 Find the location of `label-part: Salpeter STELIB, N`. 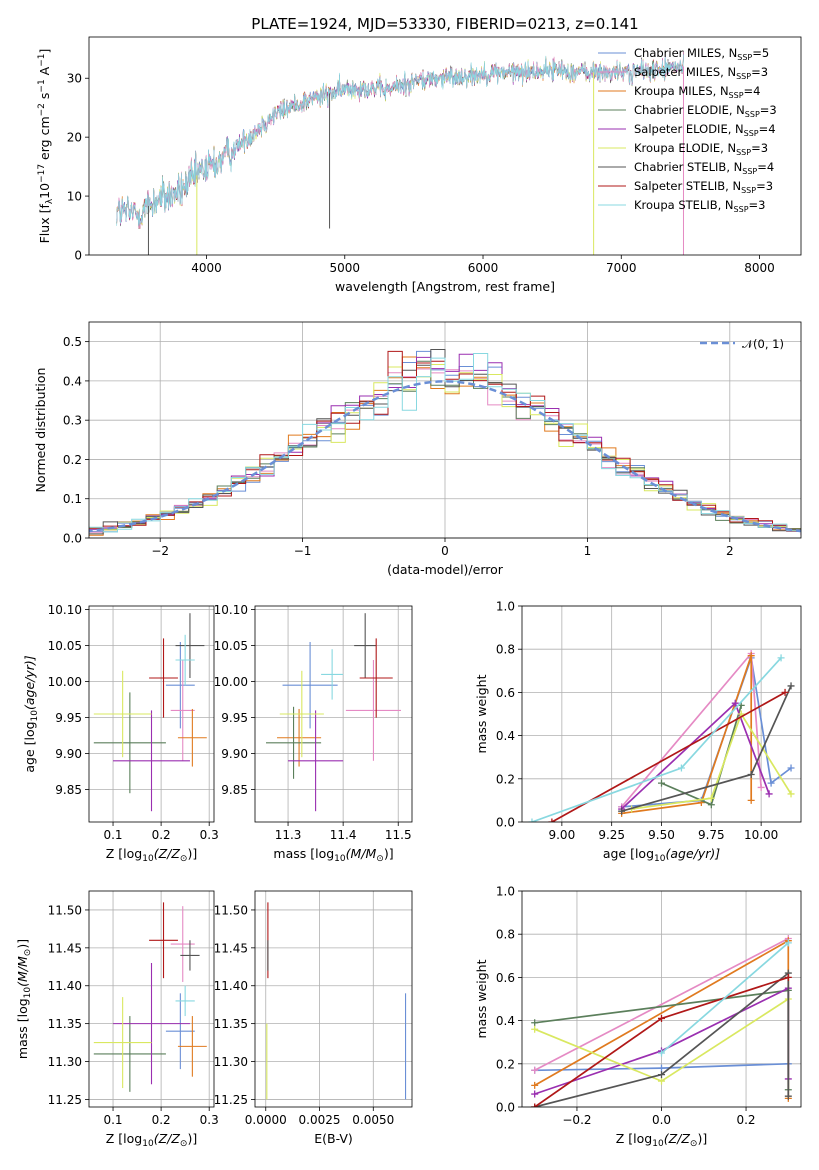

label-part: Salpeter STELIB, N is located at coordinates (687, 186).